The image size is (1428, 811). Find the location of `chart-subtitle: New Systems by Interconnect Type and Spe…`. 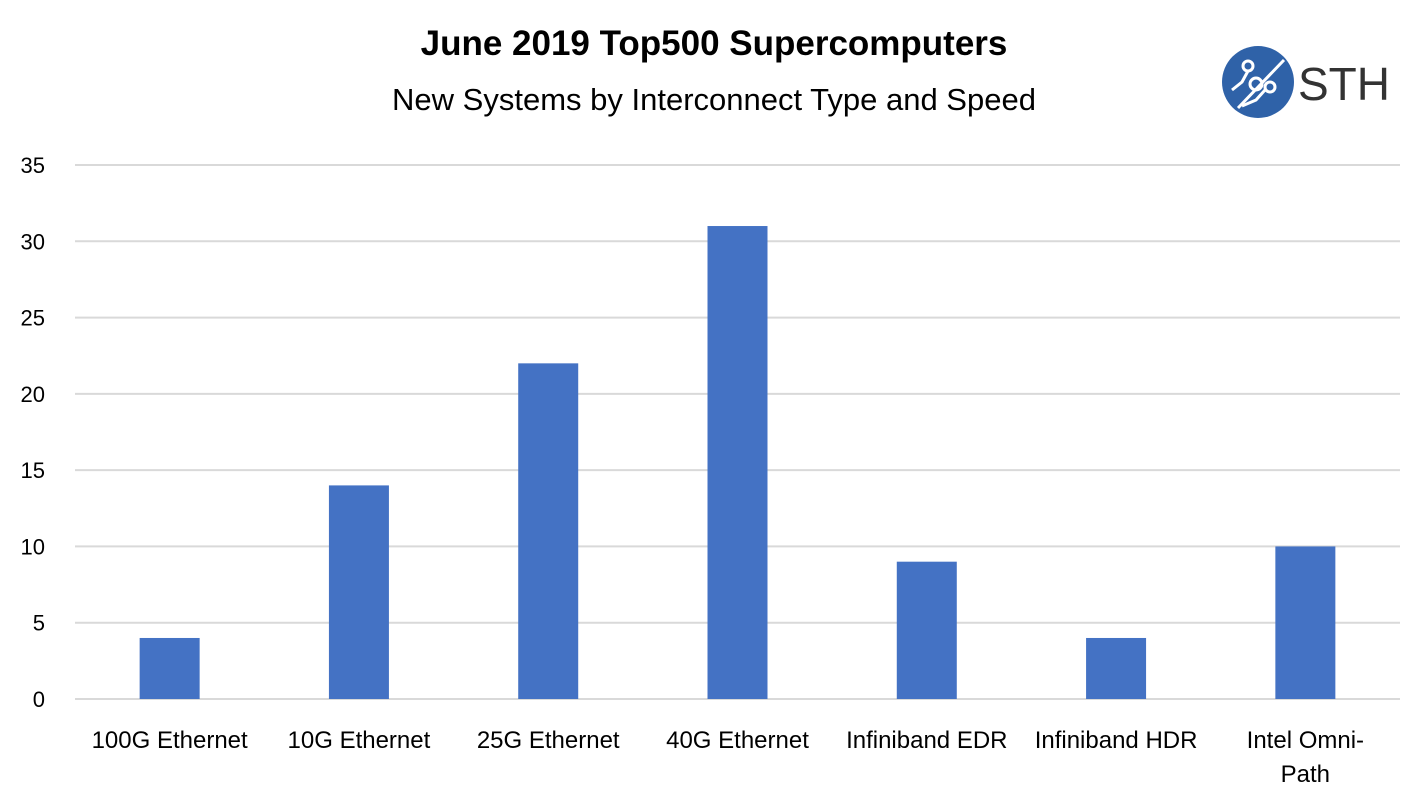

chart-subtitle: New Systems by Interconnect Type and Spe… is located at coordinates (714, 99).